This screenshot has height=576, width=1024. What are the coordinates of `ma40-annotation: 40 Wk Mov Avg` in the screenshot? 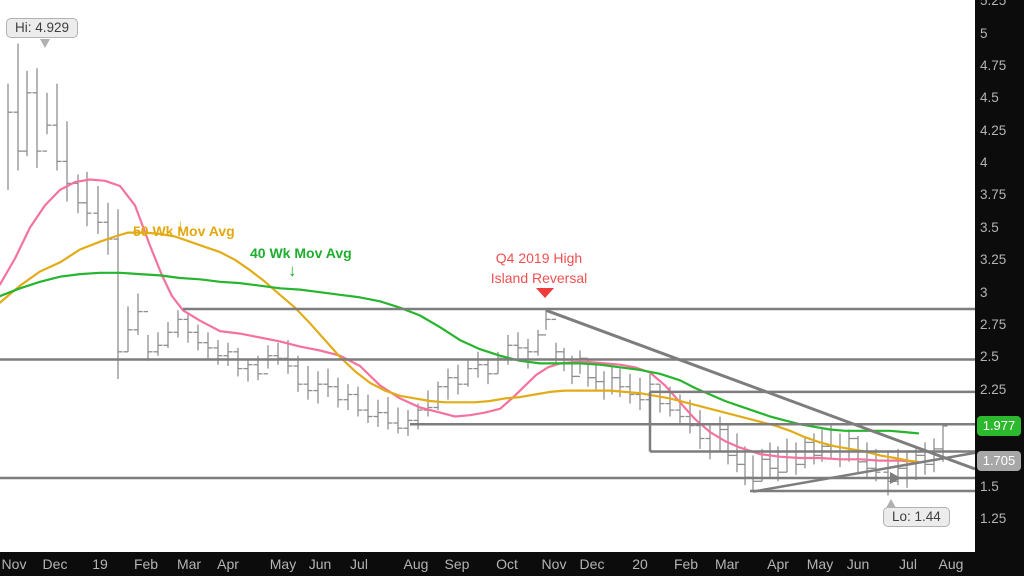 It's located at (301, 253).